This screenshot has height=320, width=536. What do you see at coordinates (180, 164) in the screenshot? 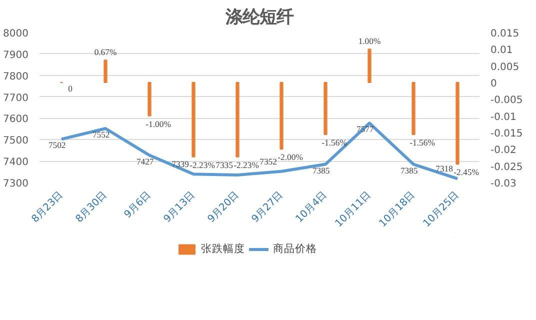
I see `data-label: 7339` at bounding box center [180, 164].